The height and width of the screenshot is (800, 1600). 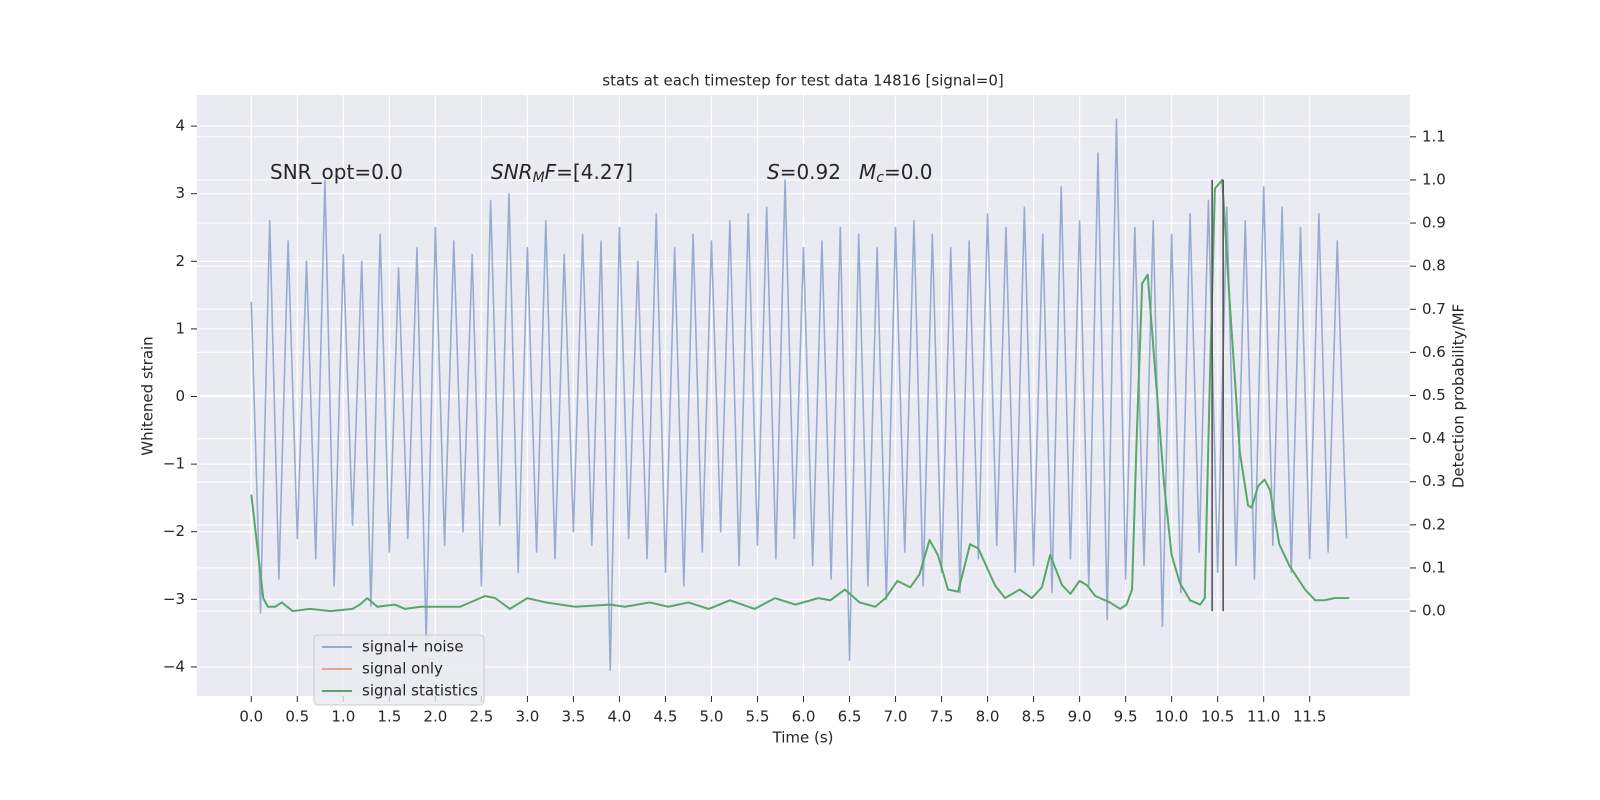 What do you see at coordinates (180, 126) in the screenshot?
I see `y-tick-label: 4` at bounding box center [180, 126].